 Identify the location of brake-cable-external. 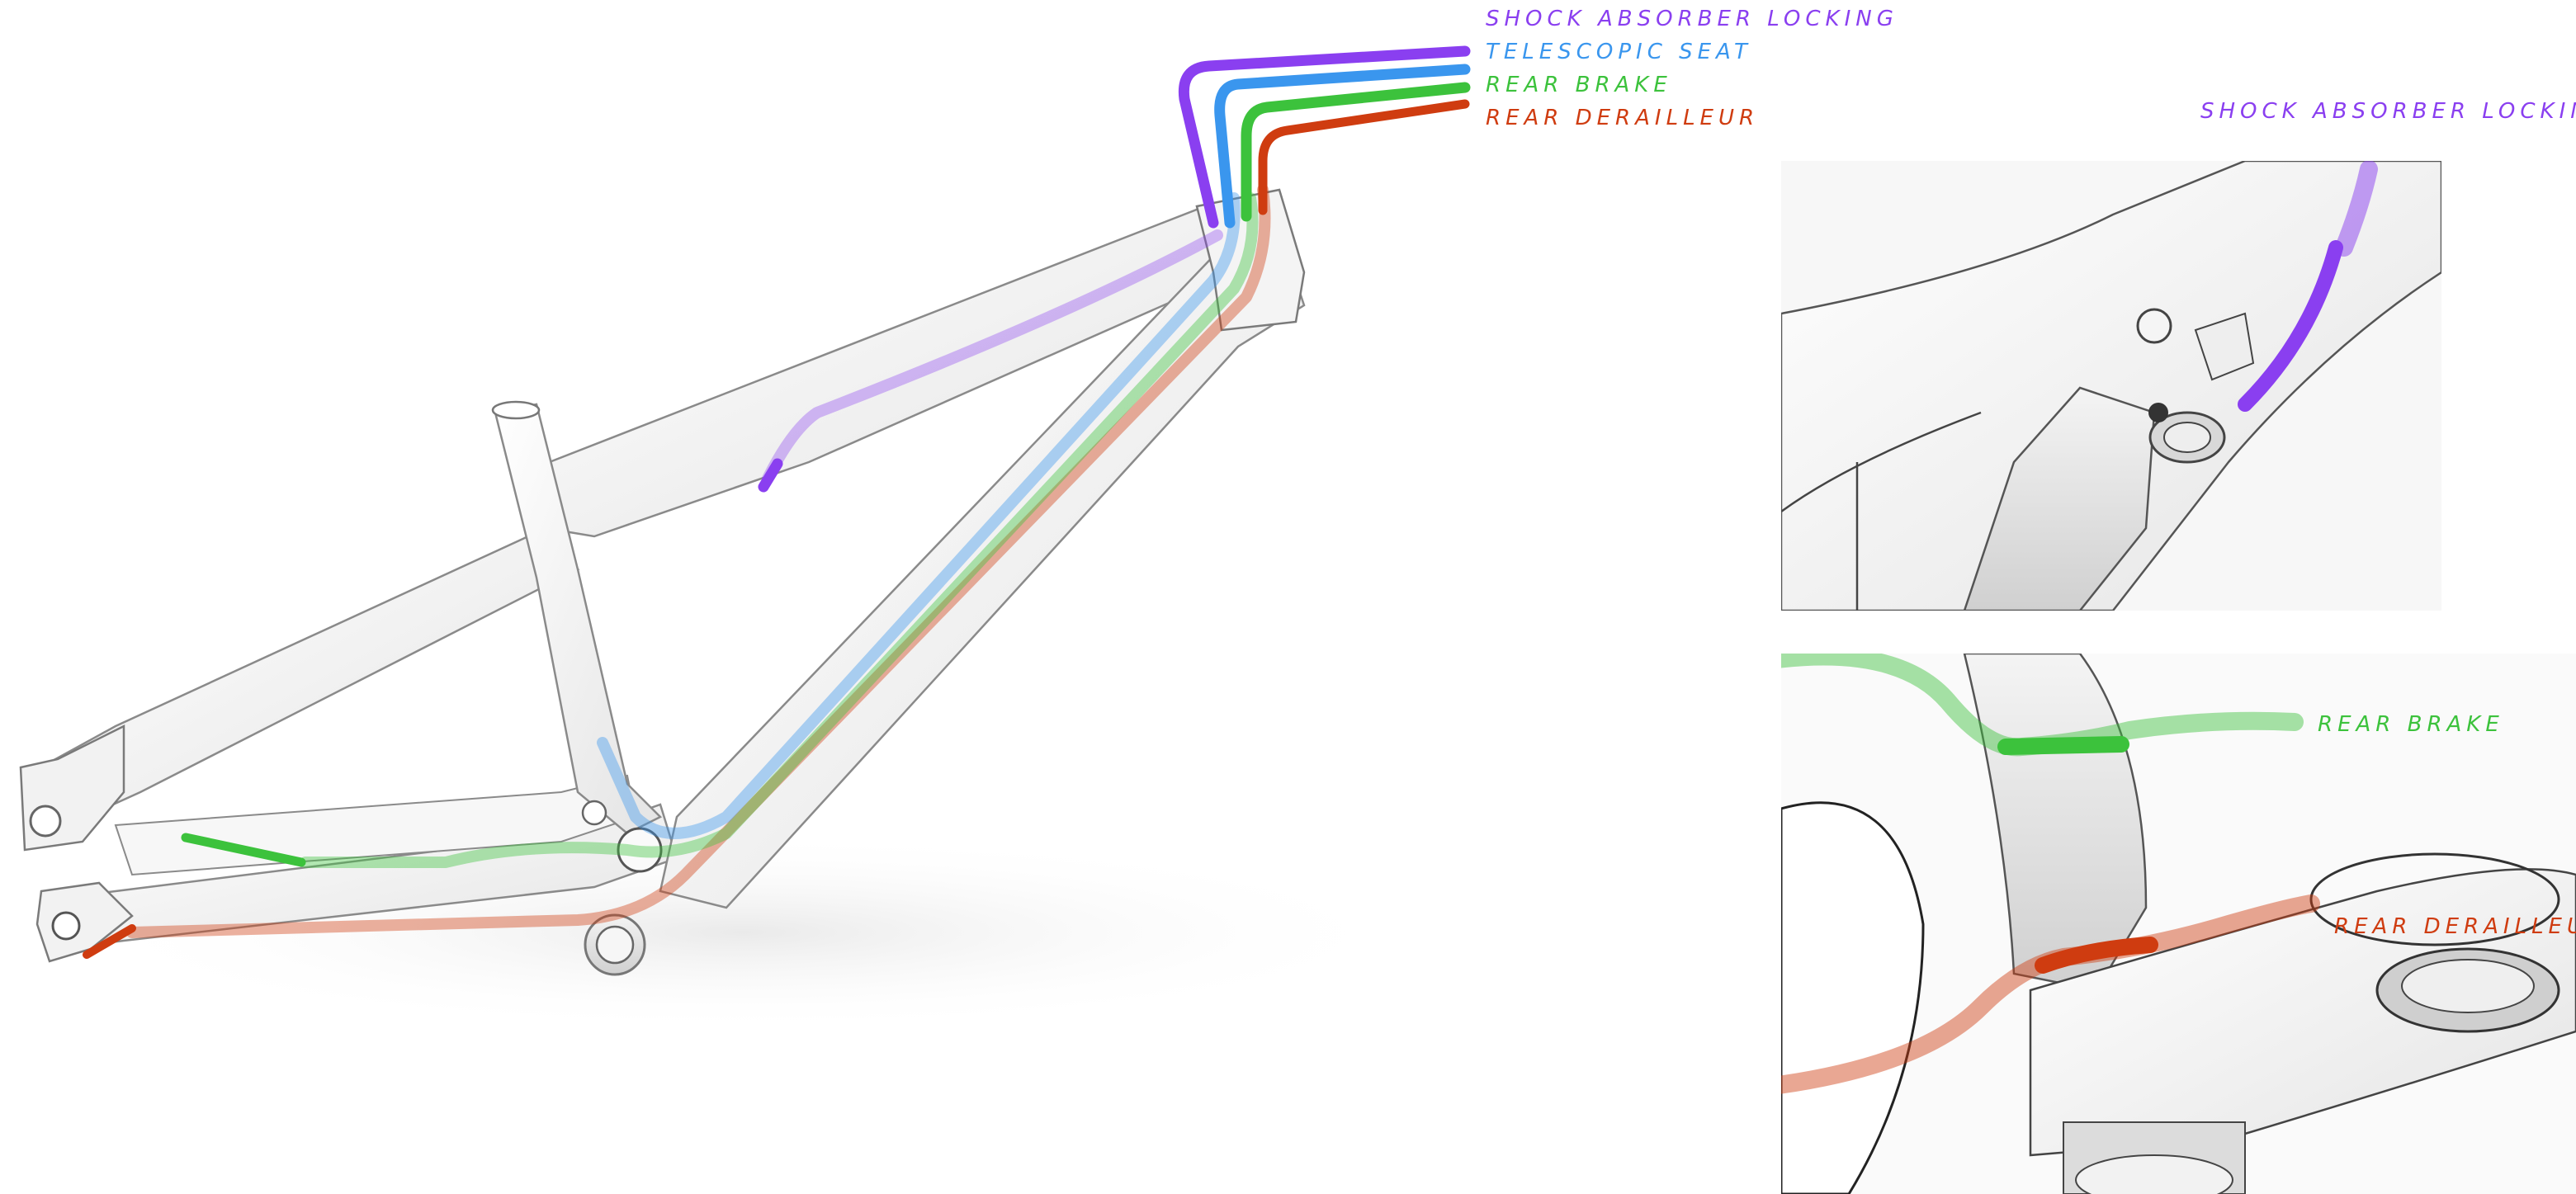
(1356, 152).